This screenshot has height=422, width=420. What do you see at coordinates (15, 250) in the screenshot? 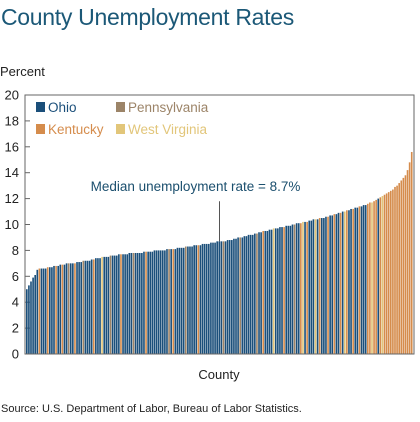
I see `y-tick-label: 8` at bounding box center [15, 250].